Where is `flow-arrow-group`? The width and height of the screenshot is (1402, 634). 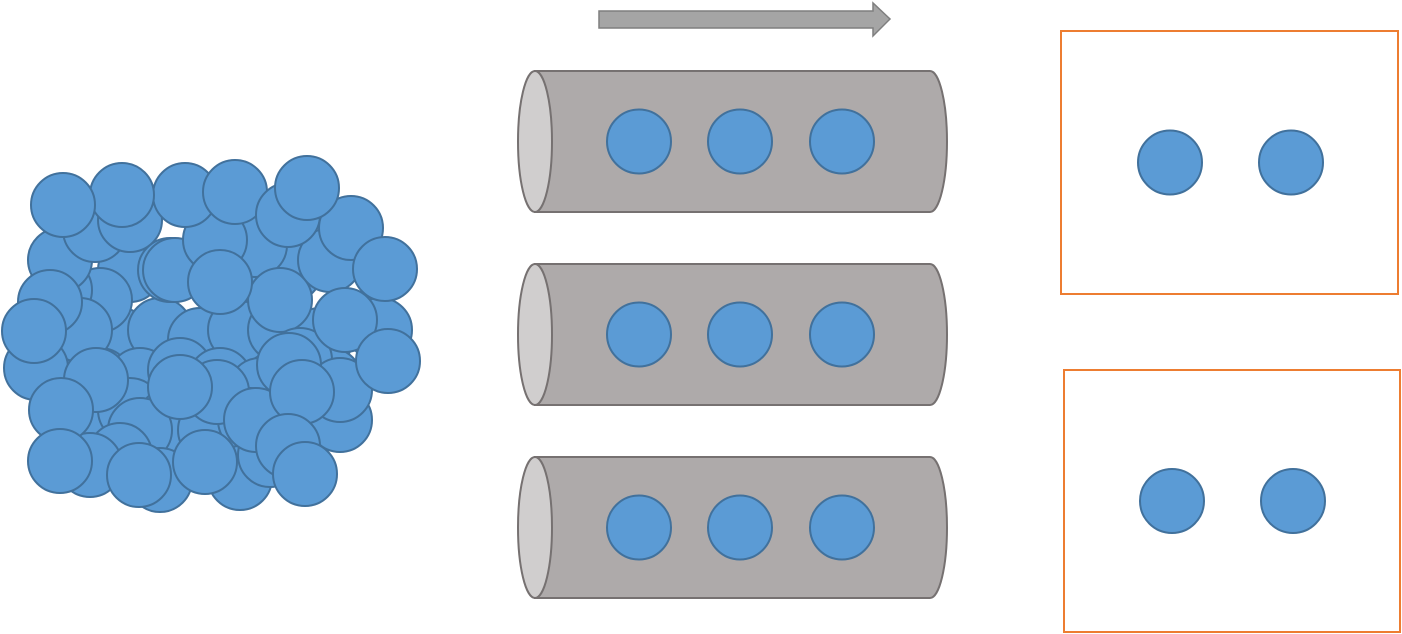
flow-arrow-group is located at coordinates (745, 19).